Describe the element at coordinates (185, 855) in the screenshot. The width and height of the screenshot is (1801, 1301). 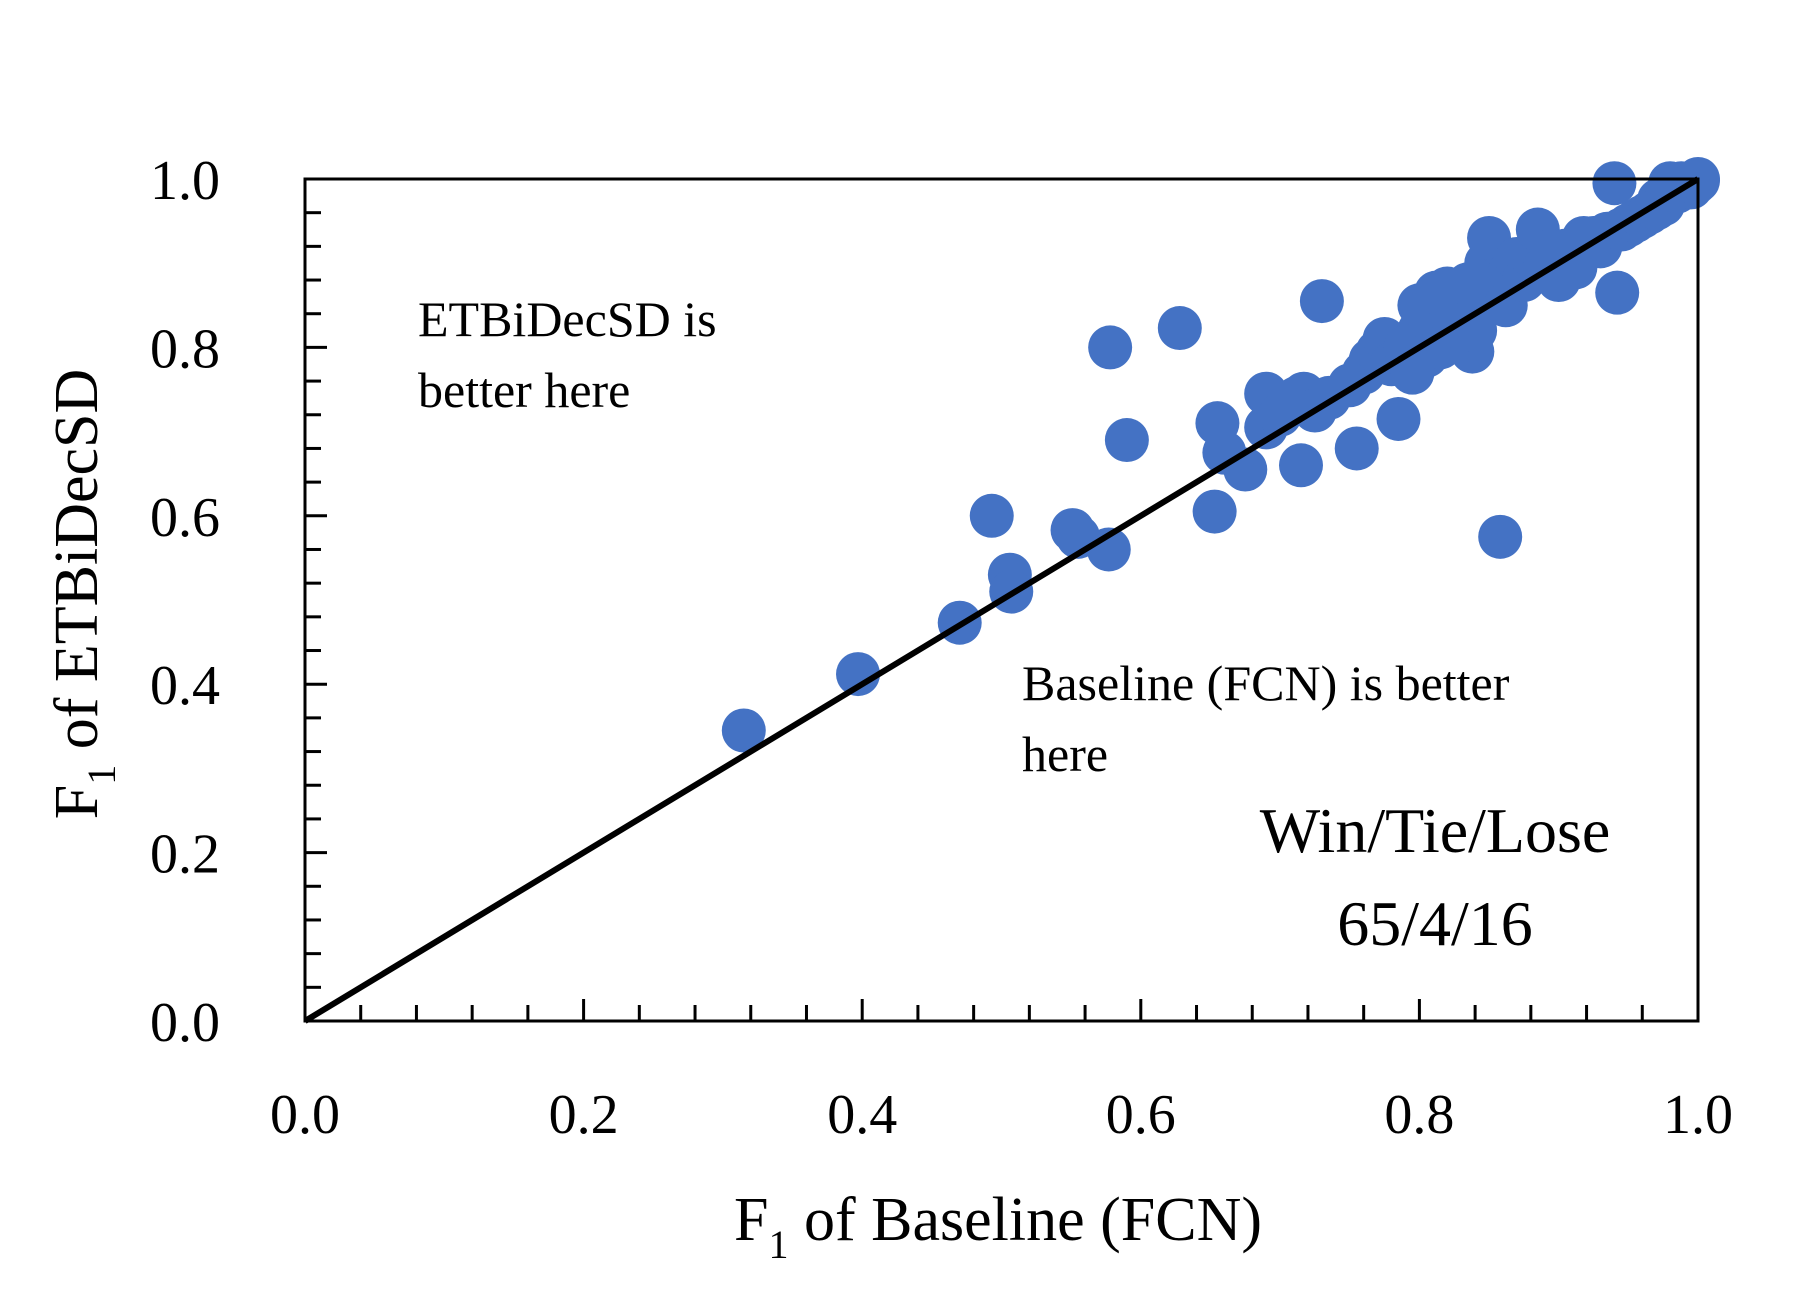
I see `y-tick-label: 0.2` at that location.